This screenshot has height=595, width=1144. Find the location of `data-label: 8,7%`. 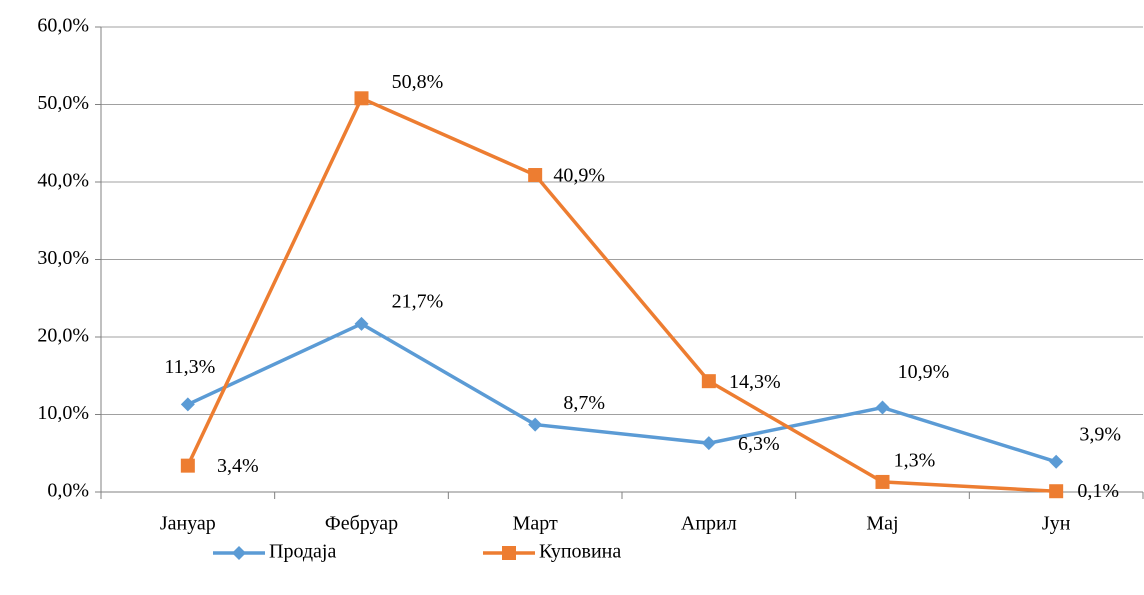

data-label: 8,7% is located at coordinates (584, 403).